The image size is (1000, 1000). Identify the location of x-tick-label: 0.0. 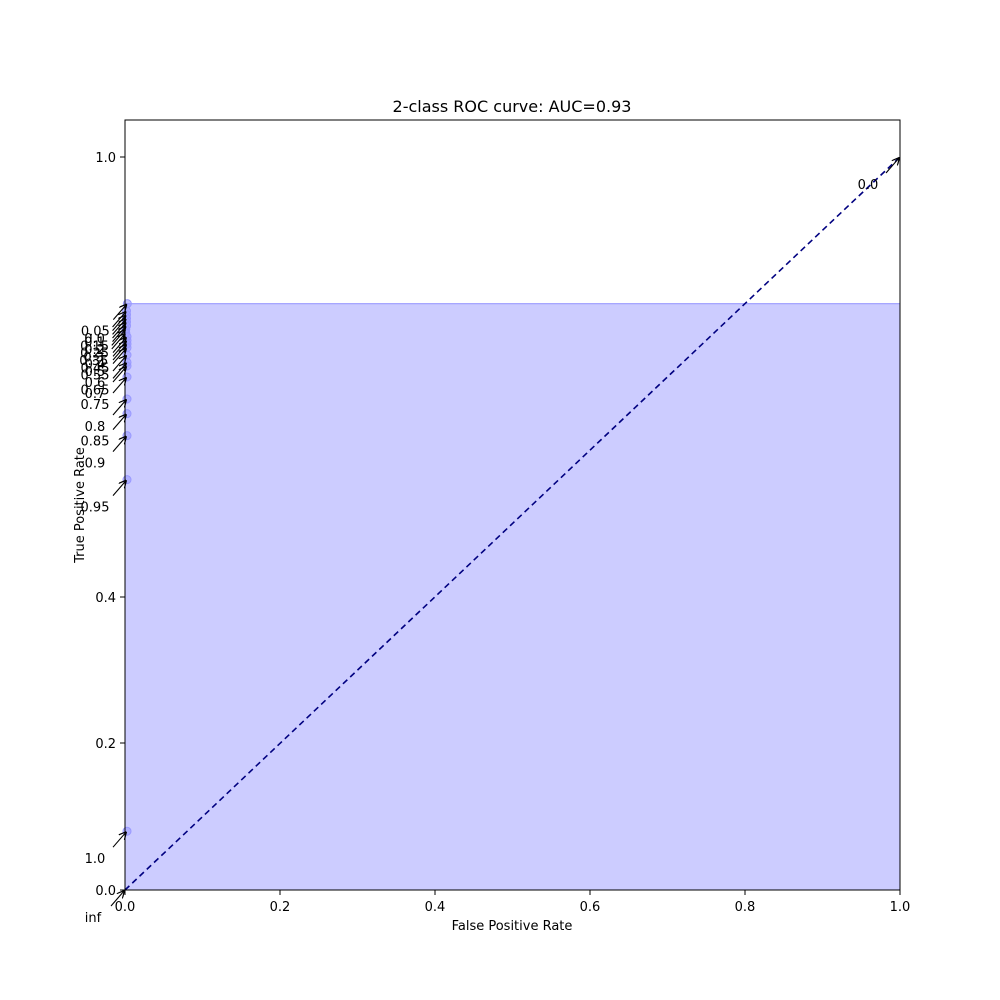
(125, 907).